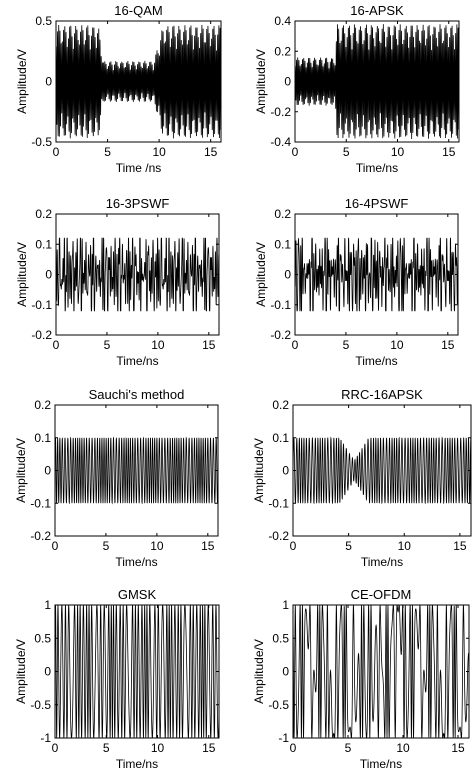  I want to click on subplot-title: 16-QAM, so click(138, 10).